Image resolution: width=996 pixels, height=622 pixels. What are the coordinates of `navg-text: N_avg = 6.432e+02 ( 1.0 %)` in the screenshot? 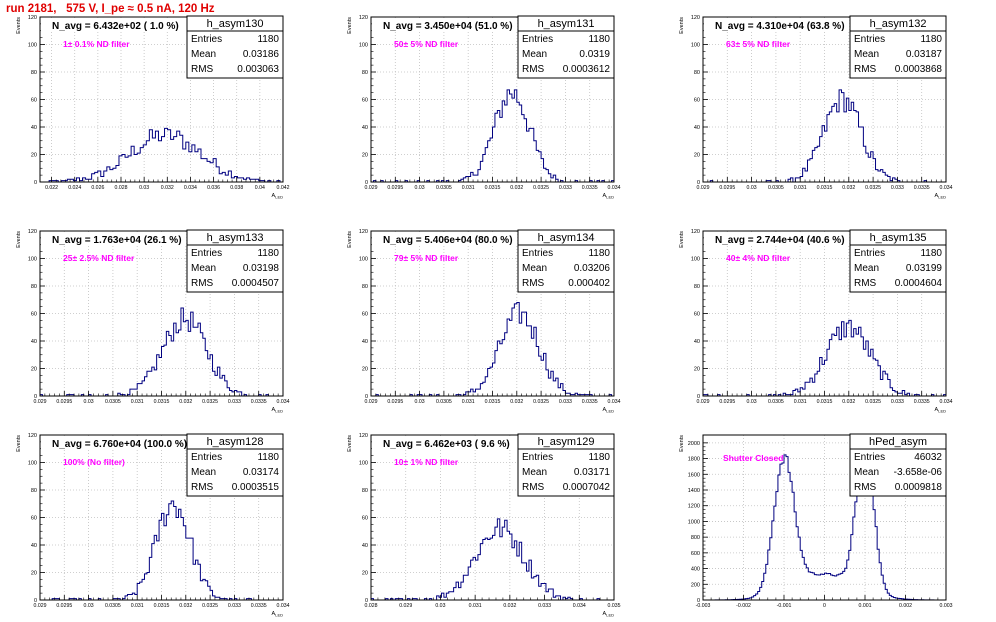 It's located at (115, 26).